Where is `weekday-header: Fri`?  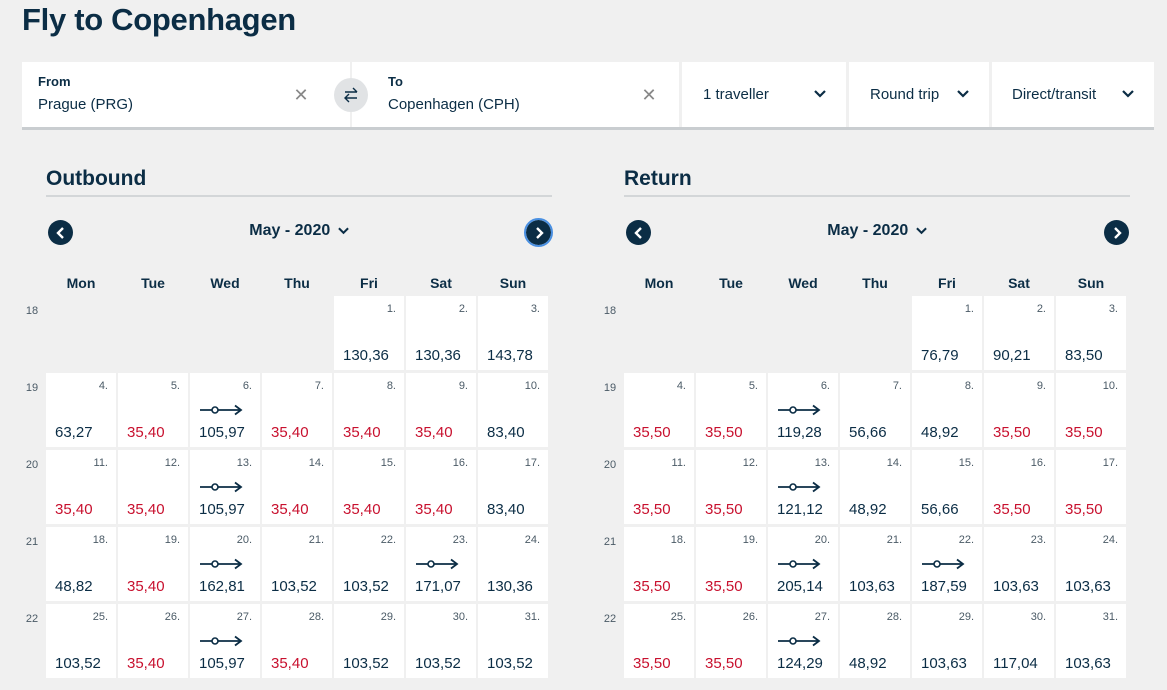 weekday-header: Fri is located at coordinates (369, 283).